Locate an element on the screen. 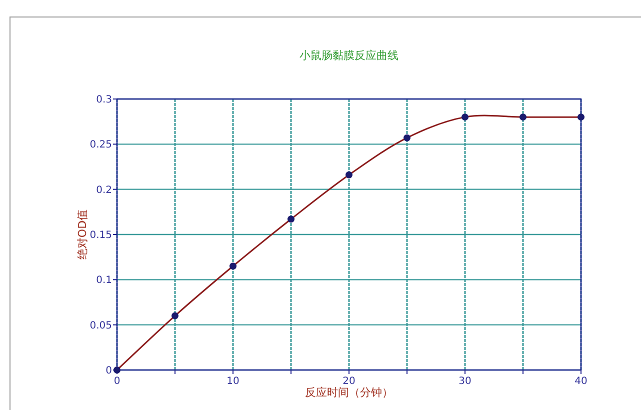 The width and height of the screenshot is (641, 410). y-tick-label: 0.25 is located at coordinates (101, 145).